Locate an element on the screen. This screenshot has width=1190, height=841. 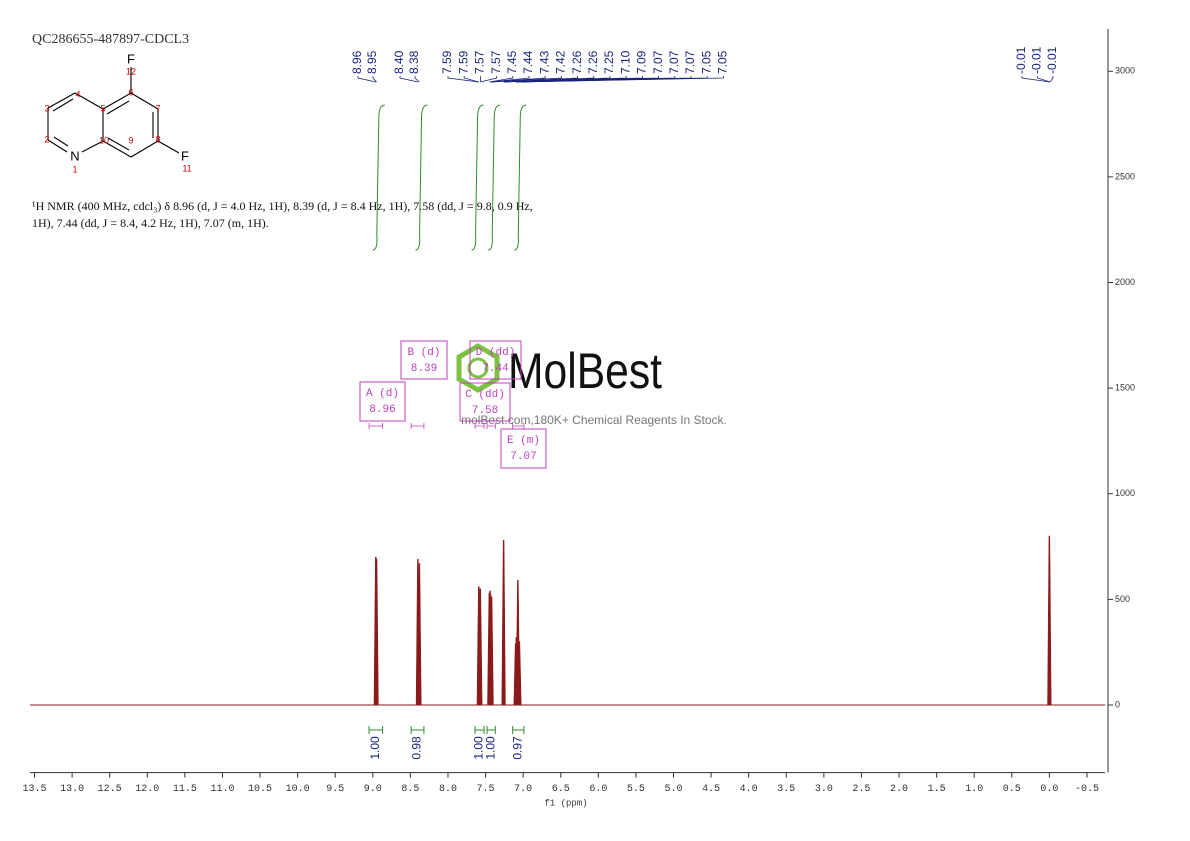
integral-label: 0.97 is located at coordinates (517, 748).